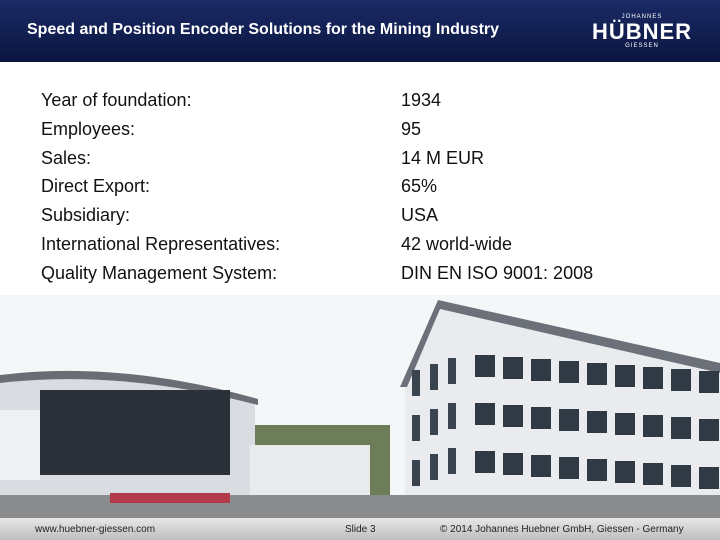 The image size is (720, 540). Describe the element at coordinates (159, 272) in the screenshot. I see `fact-label: Quality Management System:` at that location.